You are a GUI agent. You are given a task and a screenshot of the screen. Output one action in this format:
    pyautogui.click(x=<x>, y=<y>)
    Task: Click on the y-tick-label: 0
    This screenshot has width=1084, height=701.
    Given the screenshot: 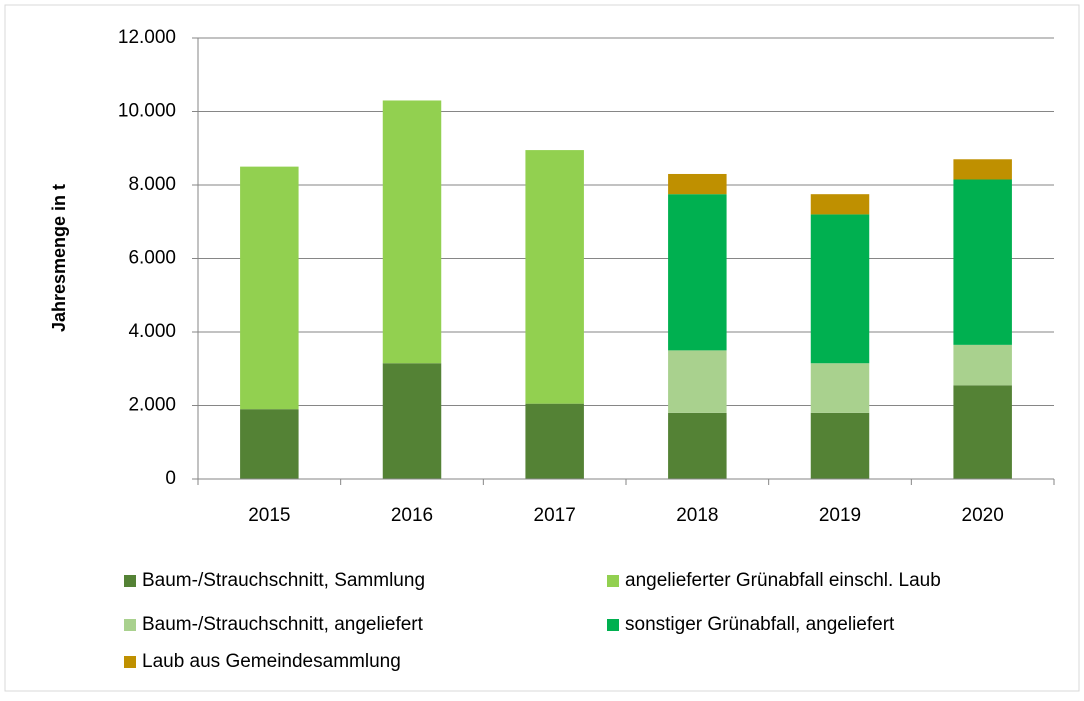 What is the action you would take?
    pyautogui.click(x=170, y=478)
    